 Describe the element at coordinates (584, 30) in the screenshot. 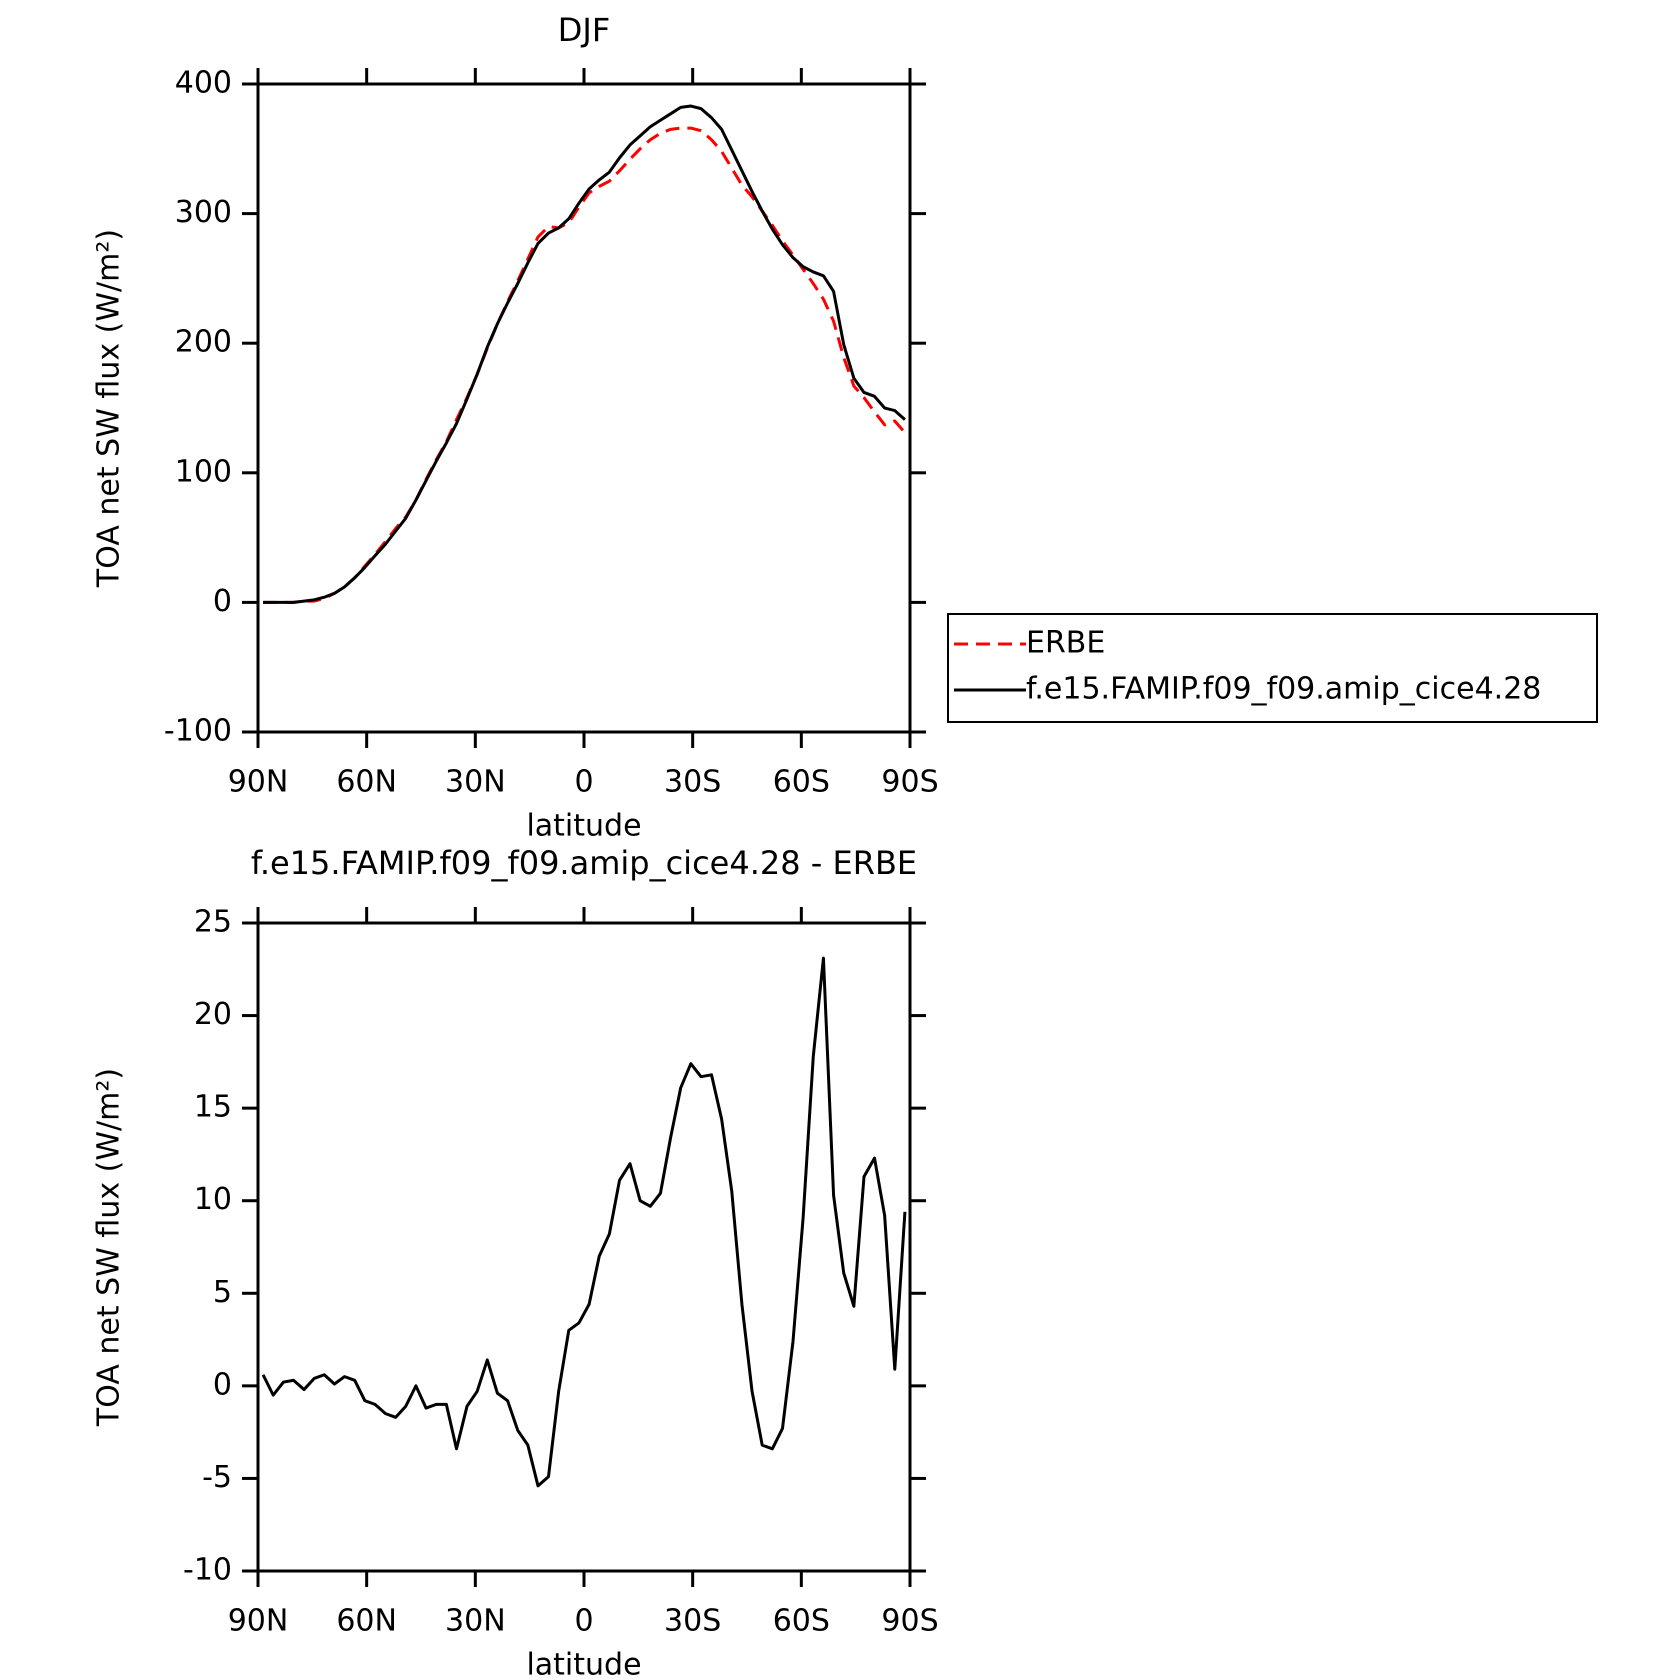

I see `chart-title: DJF` at that location.